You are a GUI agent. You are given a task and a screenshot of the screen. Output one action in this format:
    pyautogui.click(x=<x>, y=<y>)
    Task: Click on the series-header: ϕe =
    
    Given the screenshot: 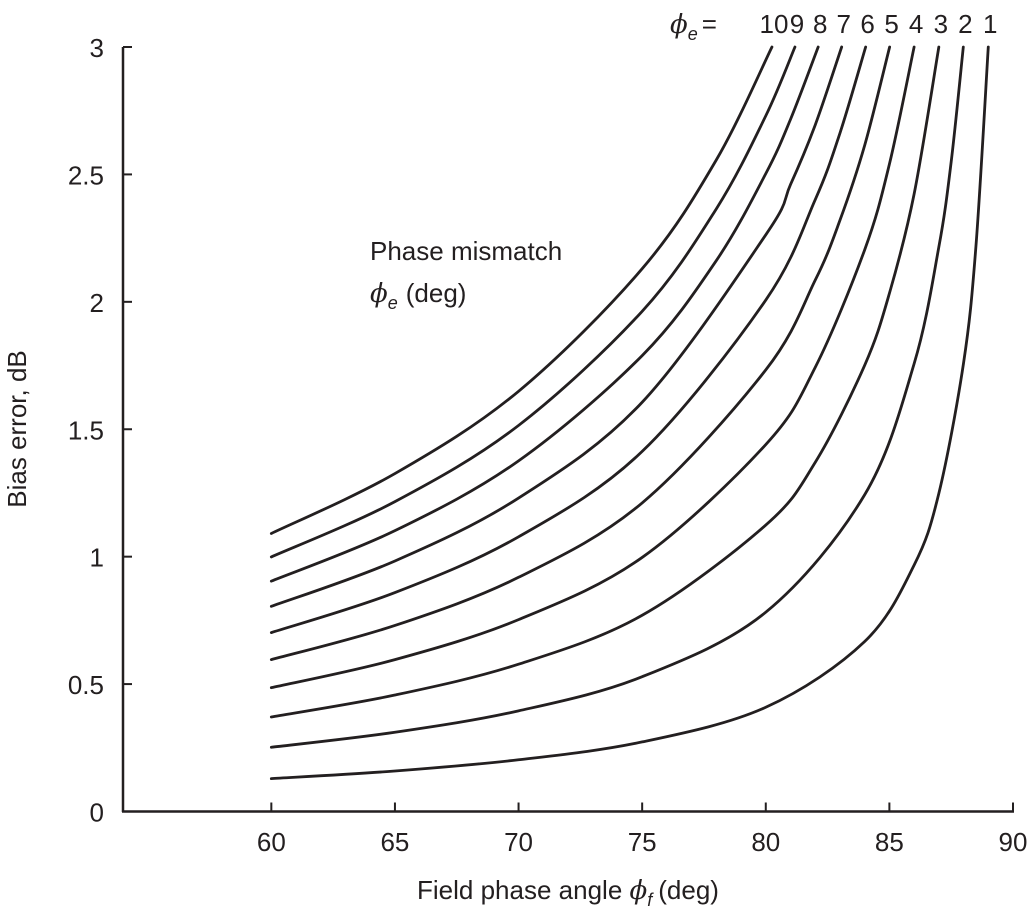 What is the action you would take?
    pyautogui.click(x=693, y=26)
    